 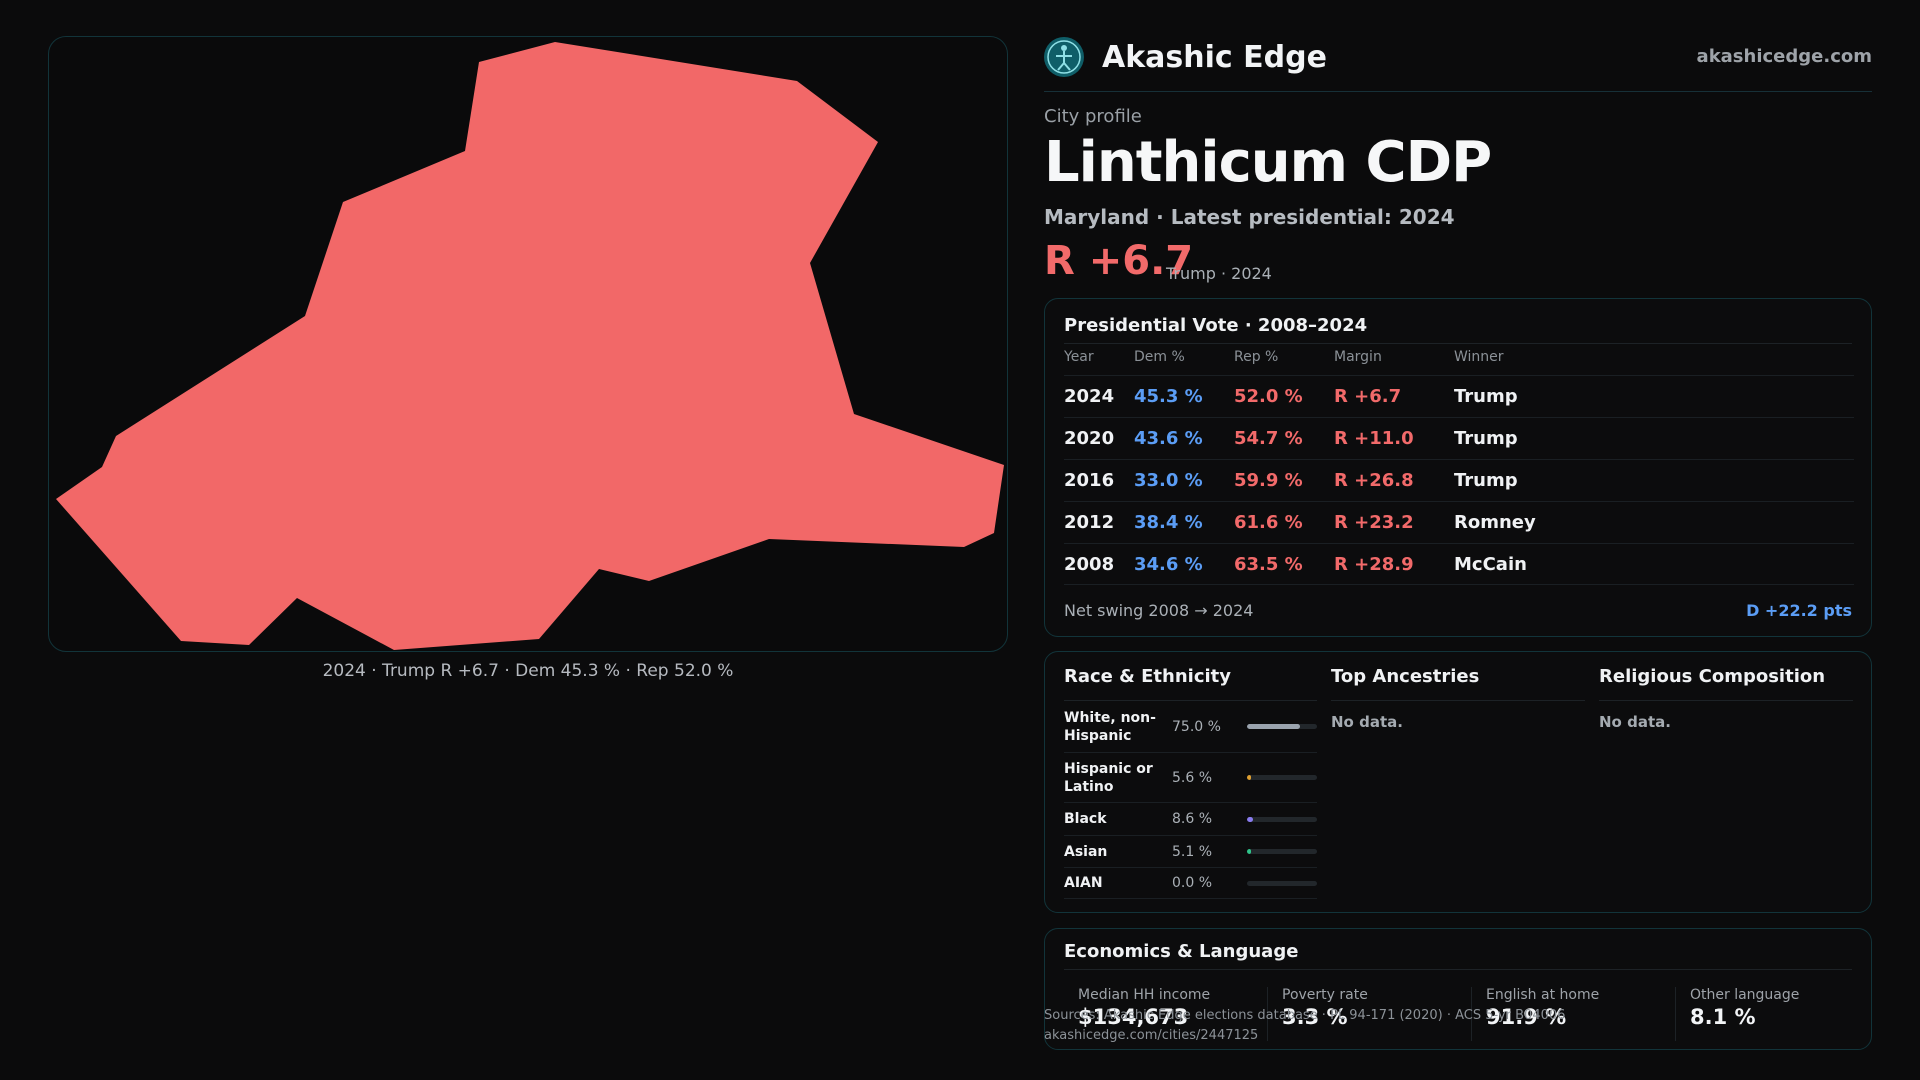 What do you see at coordinates (1119, 261) in the screenshot?
I see `latest-margin: R +6.7` at bounding box center [1119, 261].